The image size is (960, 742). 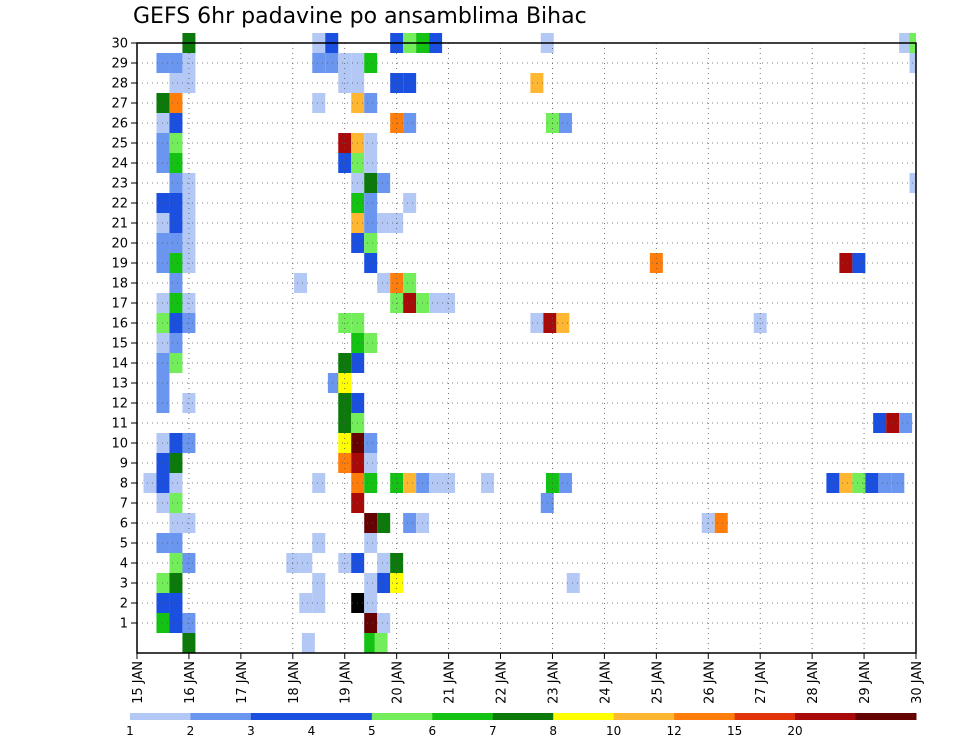 What do you see at coordinates (124, 604) in the screenshot?
I see `y-tick-label: 2` at bounding box center [124, 604].